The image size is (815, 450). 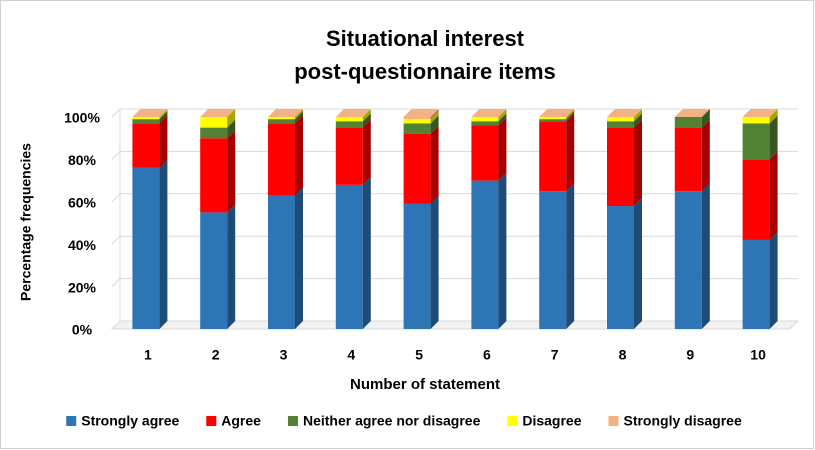 I want to click on legend-label: Agree, so click(x=241, y=421).